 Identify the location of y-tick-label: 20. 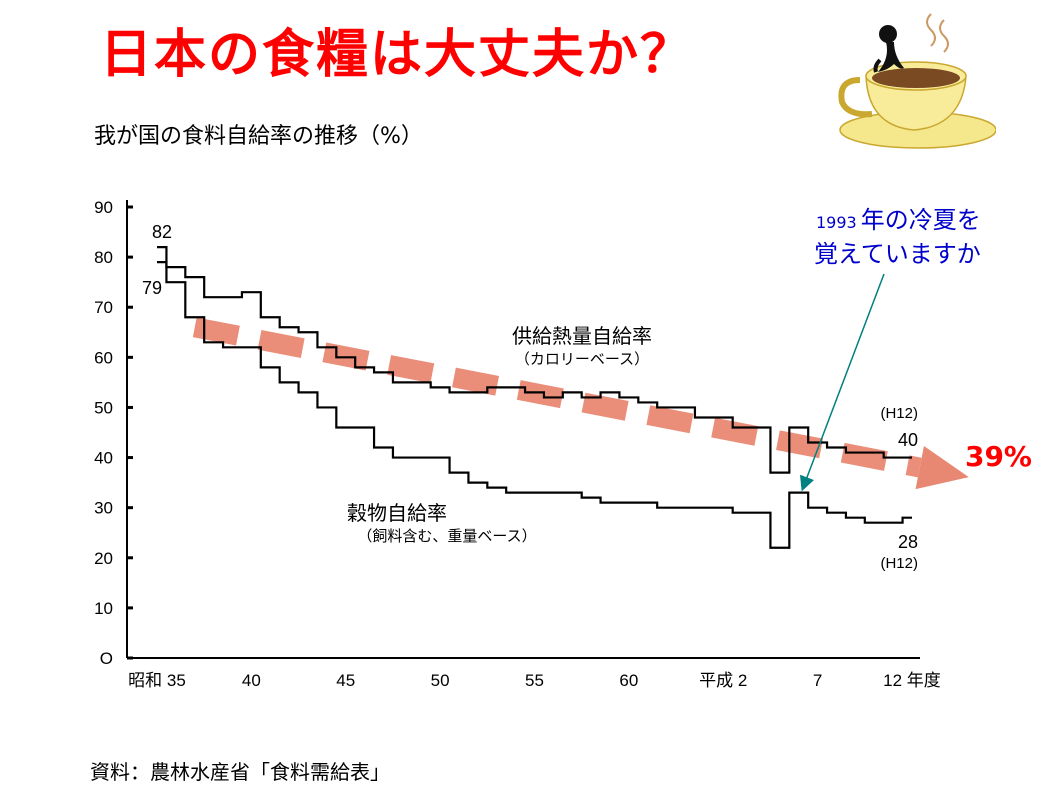
(103, 558).